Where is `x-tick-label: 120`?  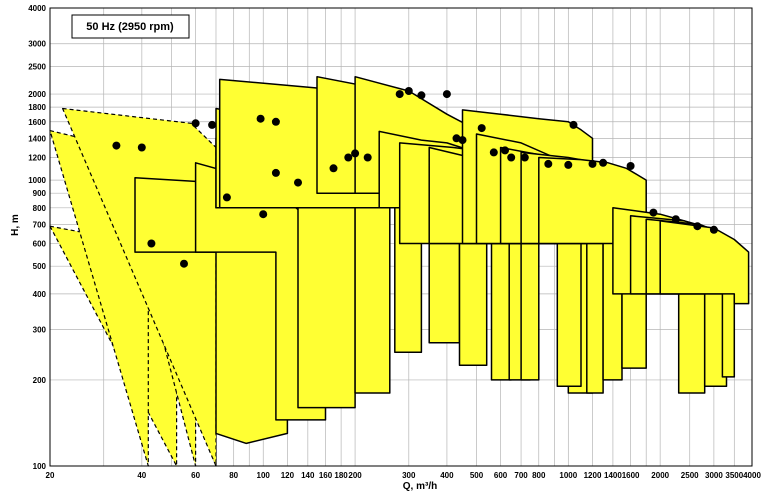
x-tick-label: 120 is located at coordinates (288, 475).